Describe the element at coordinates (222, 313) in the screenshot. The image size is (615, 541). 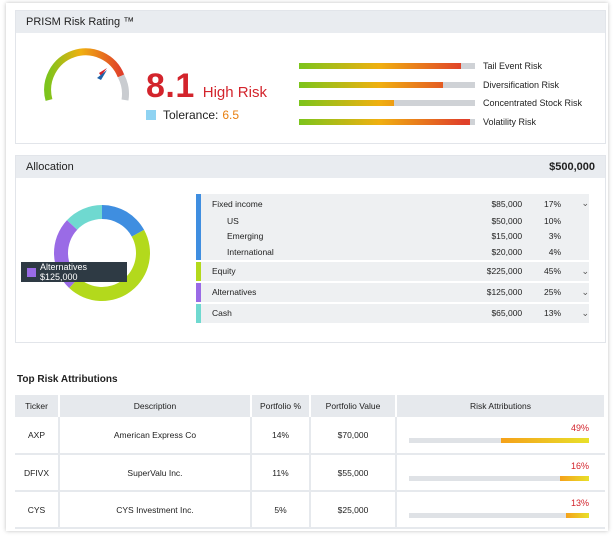
I see `row-name: Cash` at that location.